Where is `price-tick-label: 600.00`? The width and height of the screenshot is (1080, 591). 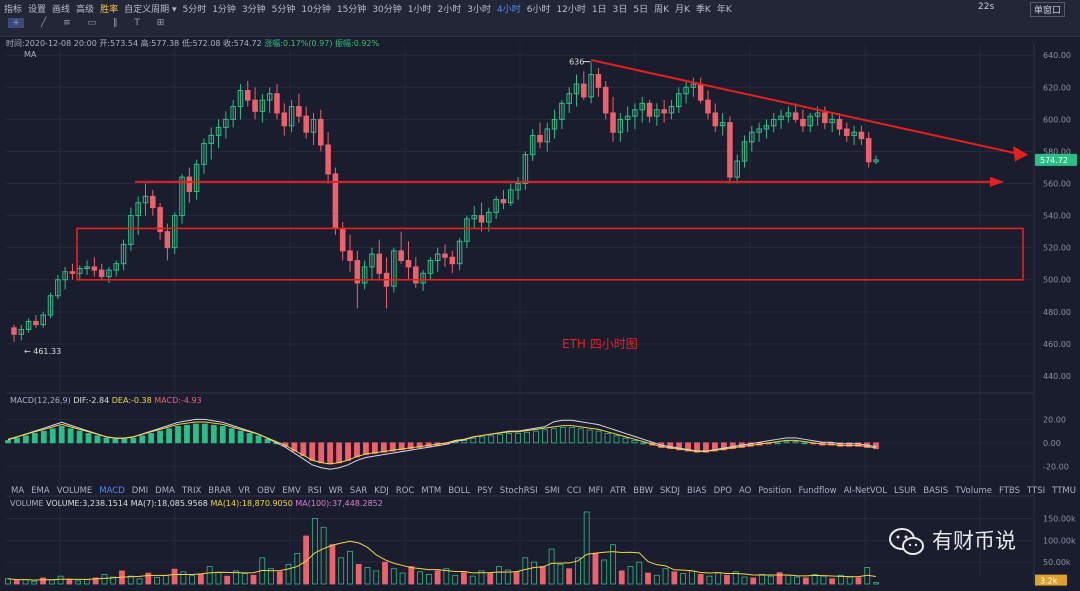 price-tick-label: 600.00 is located at coordinates (1057, 119).